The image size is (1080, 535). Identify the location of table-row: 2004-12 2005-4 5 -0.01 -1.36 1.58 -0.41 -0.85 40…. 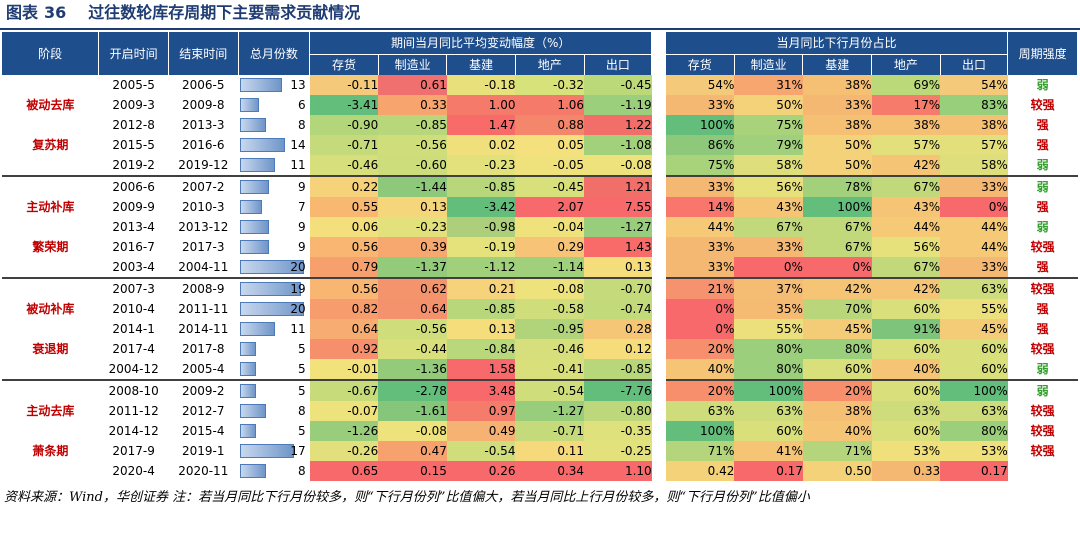
(540, 369).